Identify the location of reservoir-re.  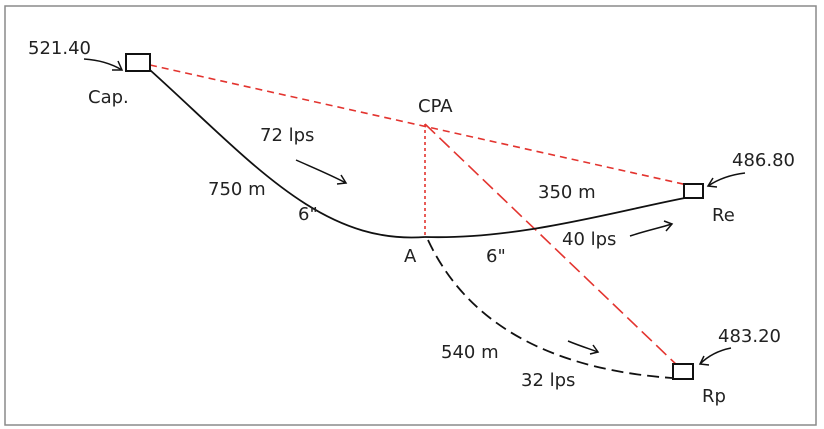
(693, 191).